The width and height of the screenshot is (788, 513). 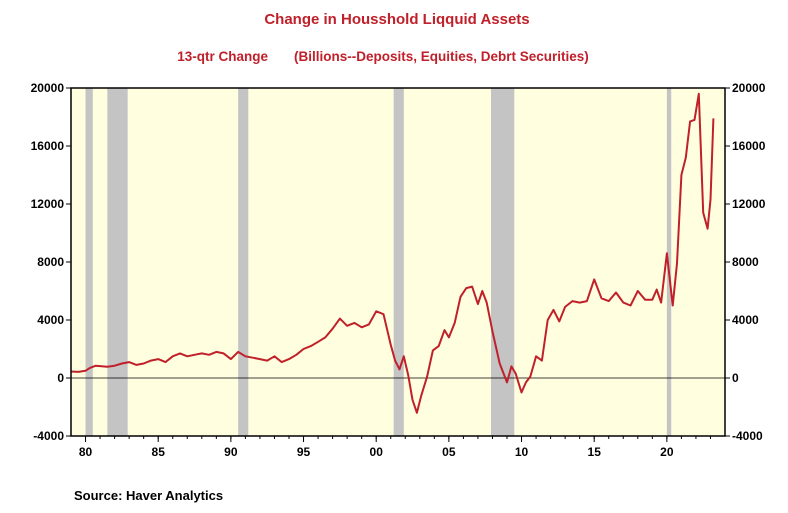 What do you see at coordinates (159, 452) in the screenshot?
I see `x-tick-label: 85` at bounding box center [159, 452].